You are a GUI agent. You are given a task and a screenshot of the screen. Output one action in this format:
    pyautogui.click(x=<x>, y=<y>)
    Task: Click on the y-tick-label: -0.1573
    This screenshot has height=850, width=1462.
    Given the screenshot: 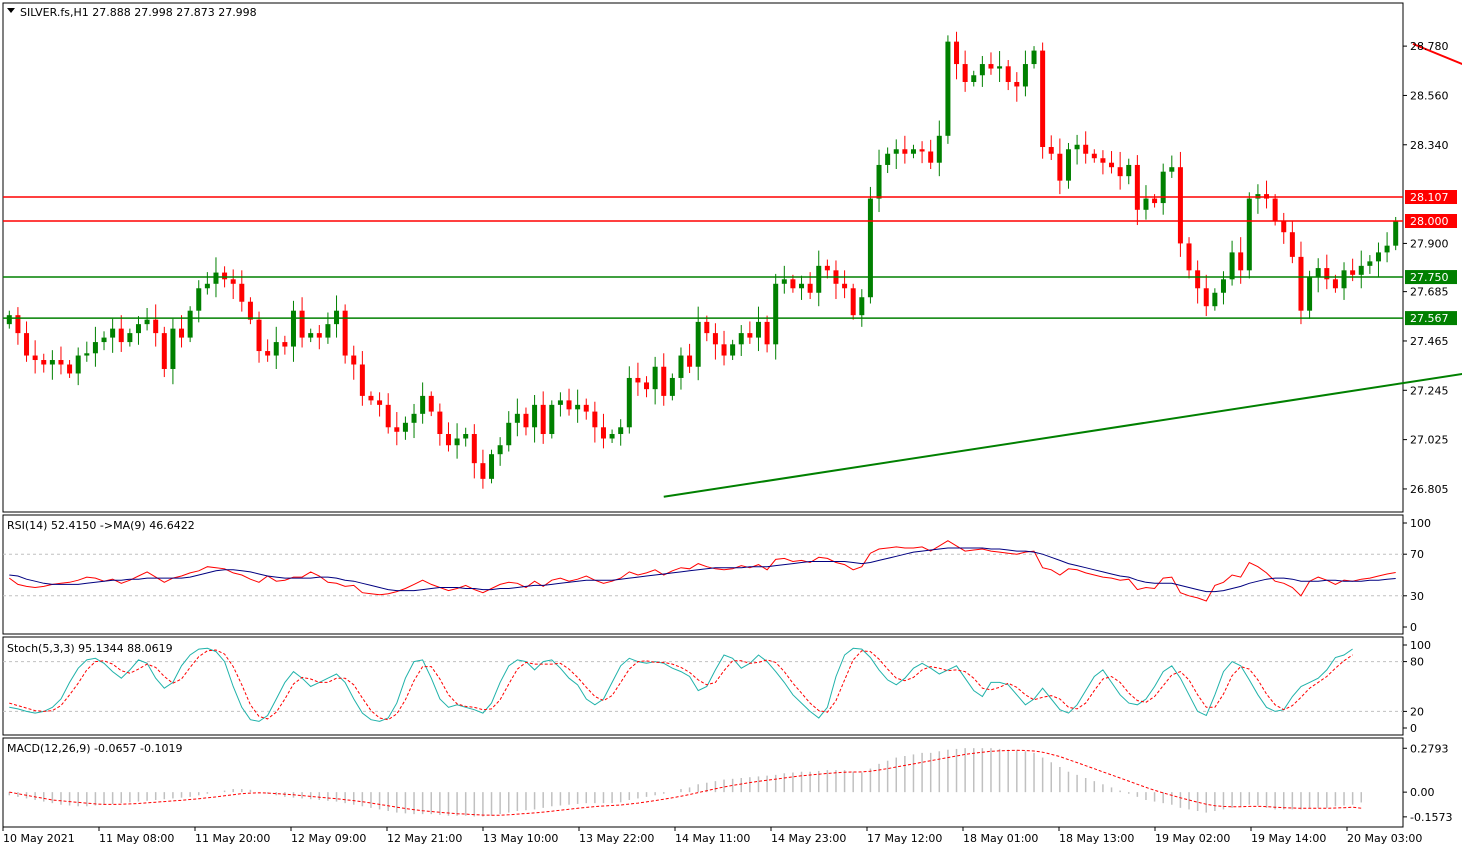 What is the action you would take?
    pyautogui.click(x=1431, y=817)
    